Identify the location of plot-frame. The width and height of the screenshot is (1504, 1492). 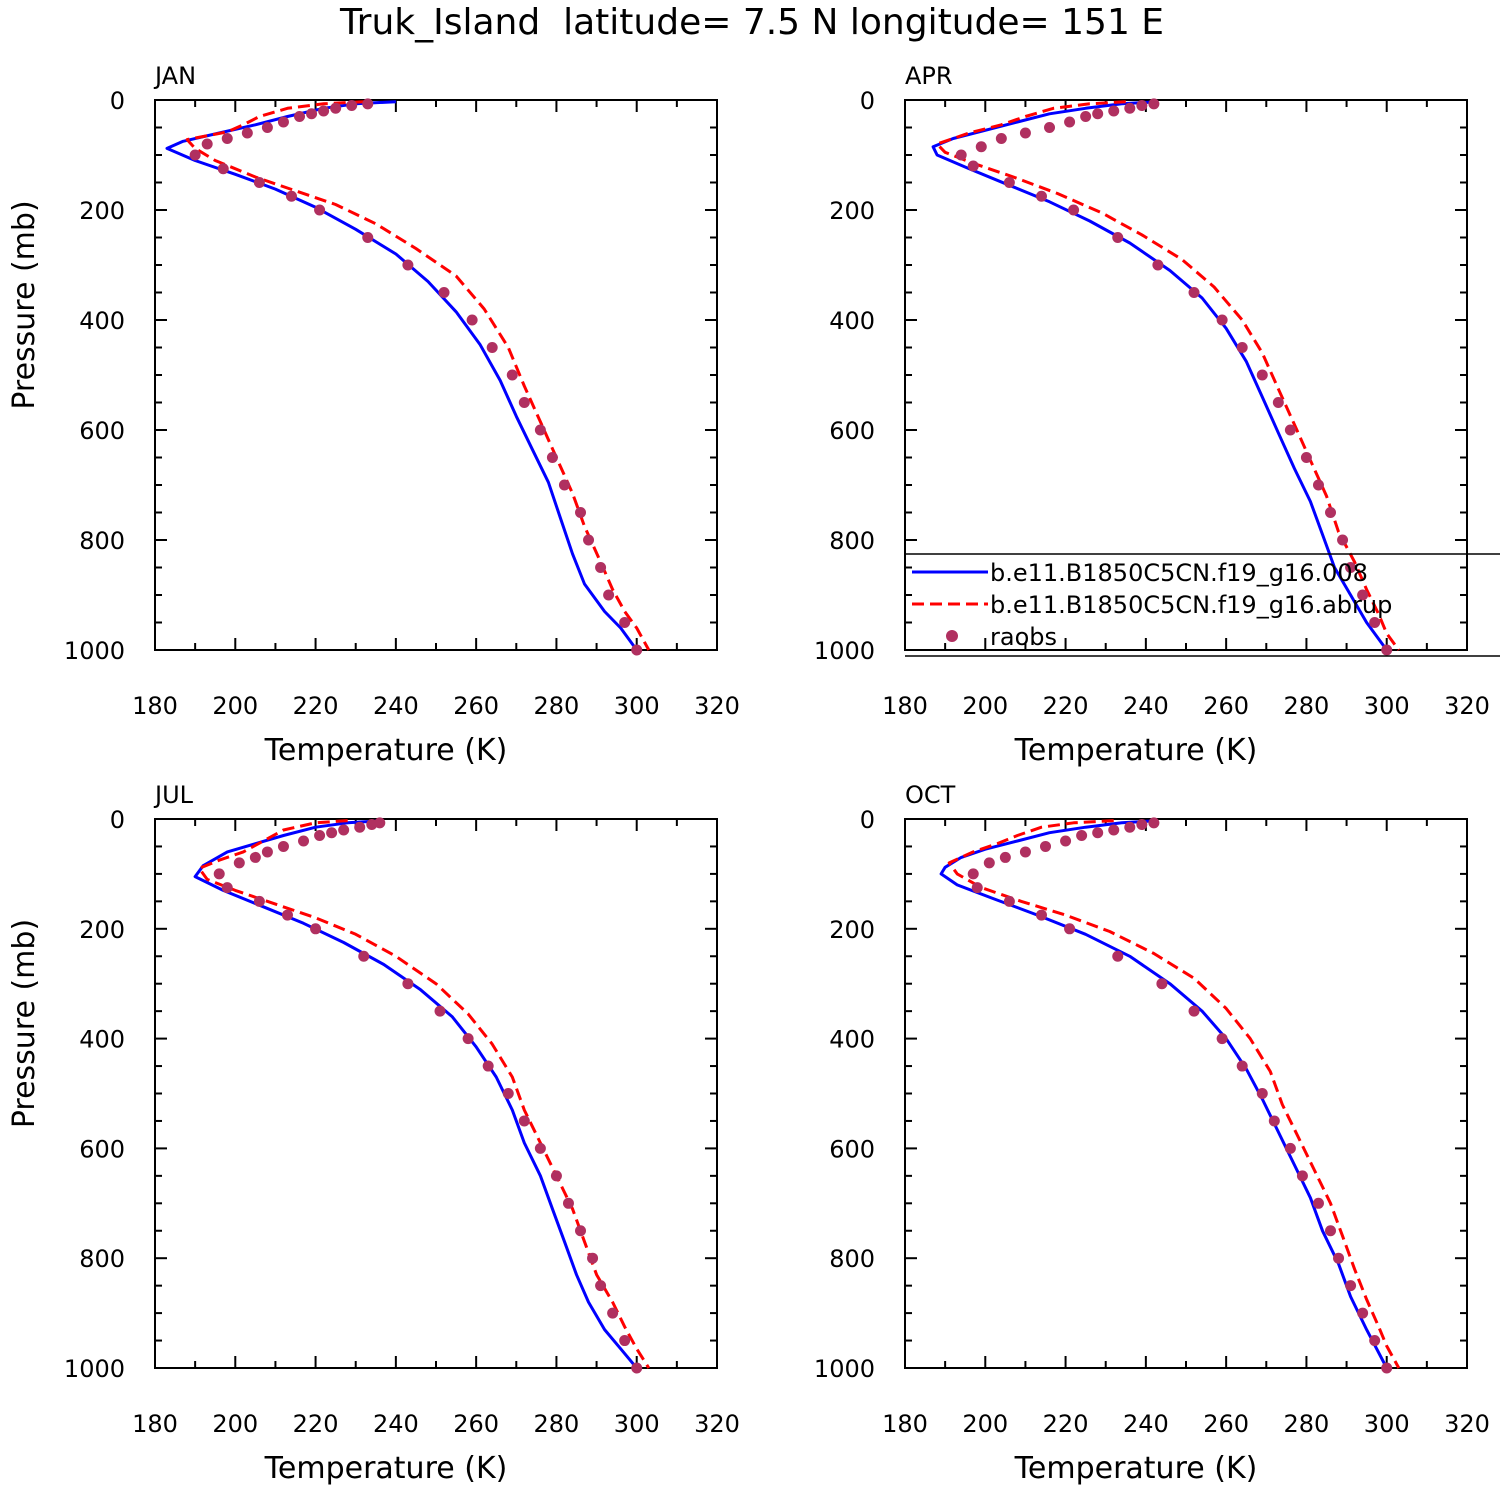
(1186, 1093).